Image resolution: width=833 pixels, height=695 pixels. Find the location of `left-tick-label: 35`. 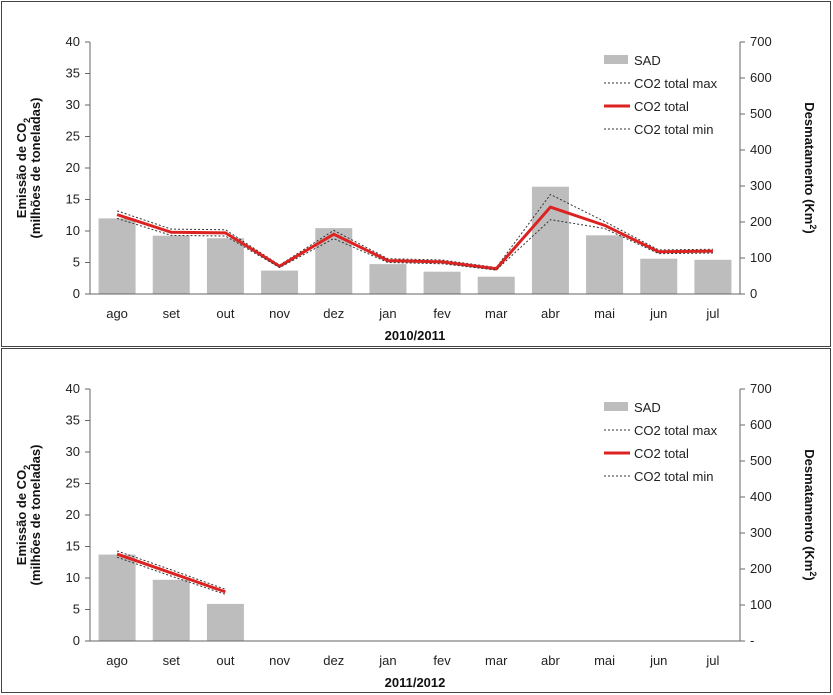

left-tick-label: 35 is located at coordinates (73, 420).